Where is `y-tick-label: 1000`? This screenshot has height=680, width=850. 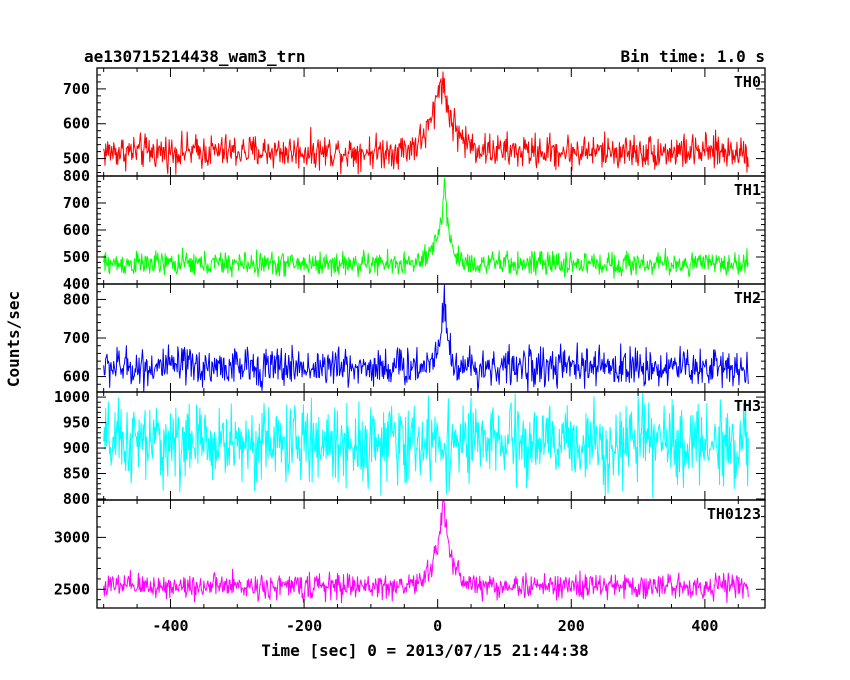
y-tick-label: 1000 is located at coordinates (72, 397).